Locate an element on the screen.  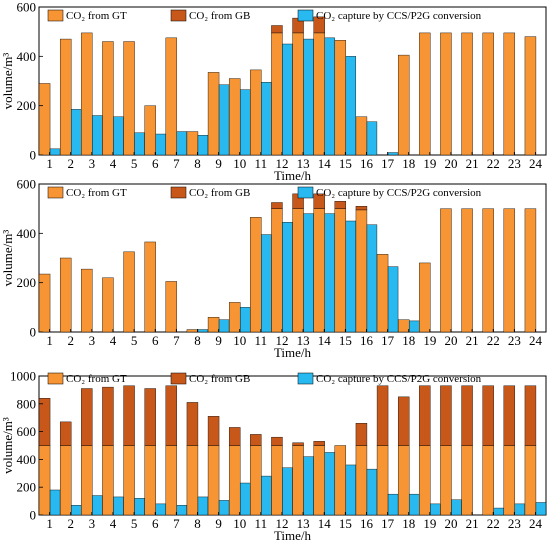
x-tick-label: 8 is located at coordinates (197, 340).